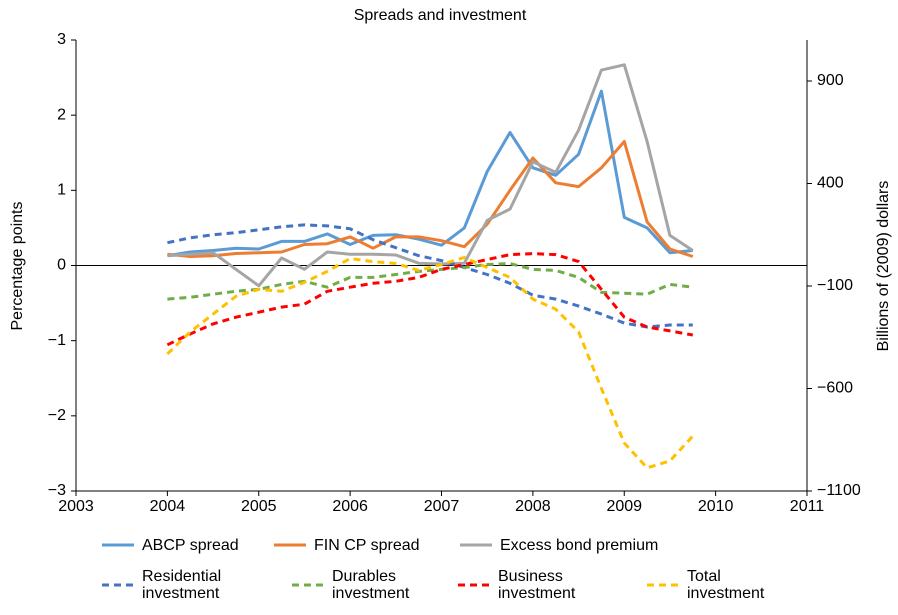  I want to click on x-tick-label: 2011, so click(807, 506).